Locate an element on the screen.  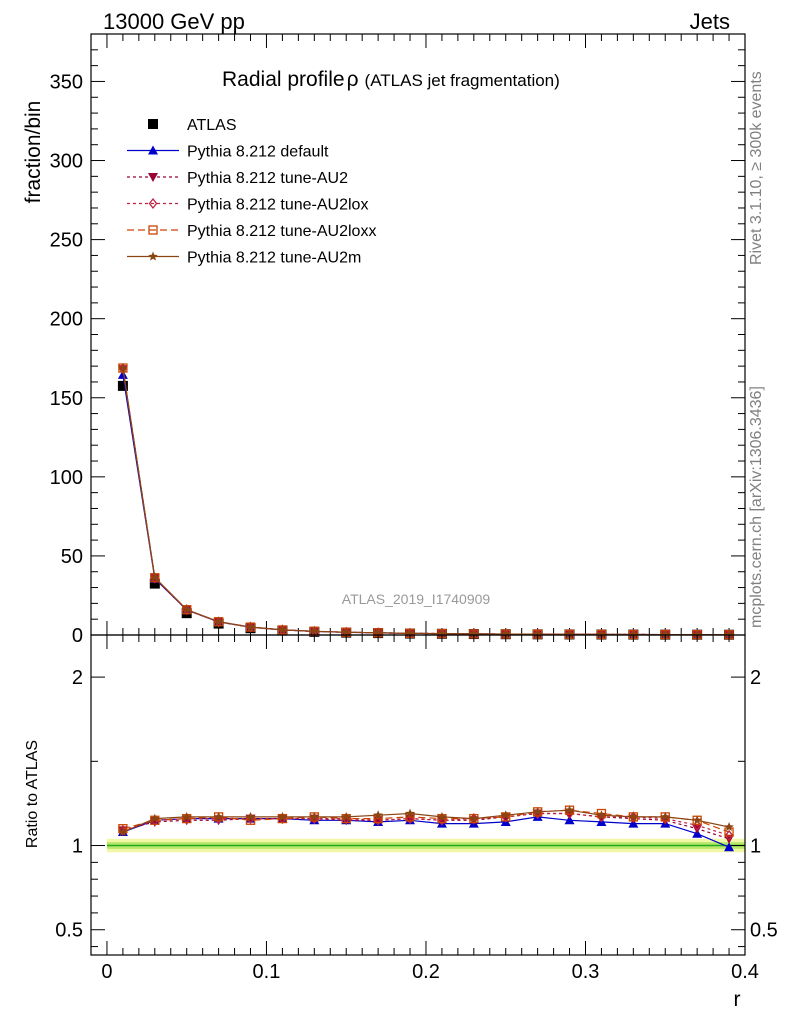
ratio-ytick-label-right: 1 is located at coordinates (755, 847).